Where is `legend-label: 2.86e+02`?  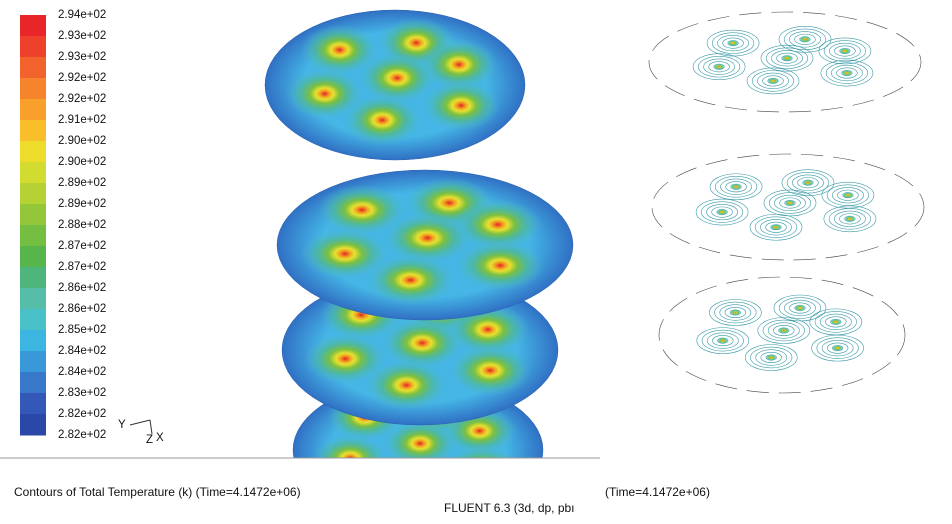 legend-label: 2.86e+02 is located at coordinates (82, 309).